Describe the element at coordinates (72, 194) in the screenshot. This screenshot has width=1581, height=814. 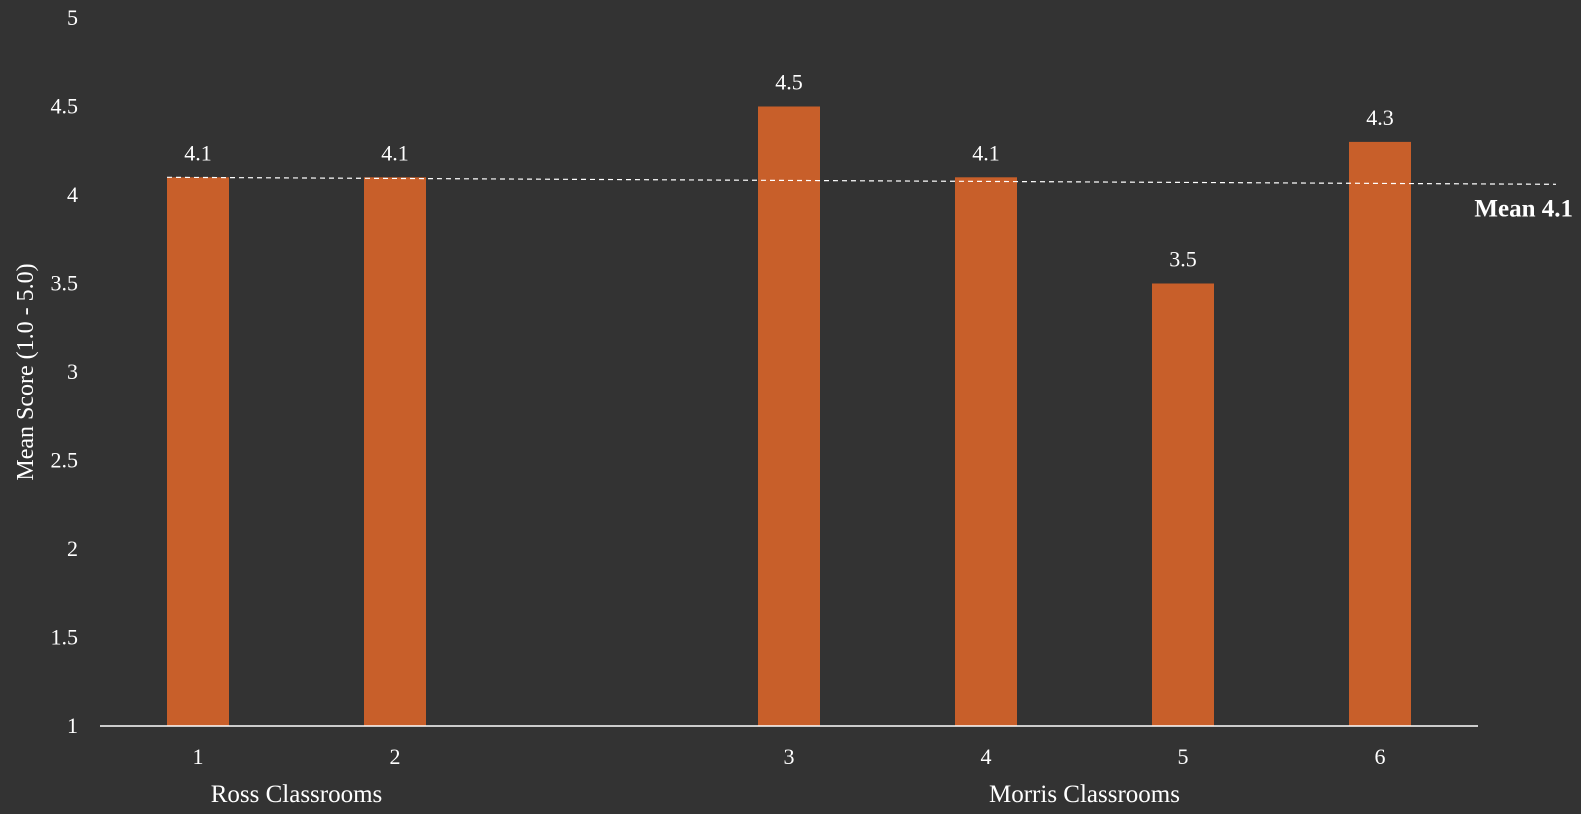
I see `y-tick-label: 4` at that location.